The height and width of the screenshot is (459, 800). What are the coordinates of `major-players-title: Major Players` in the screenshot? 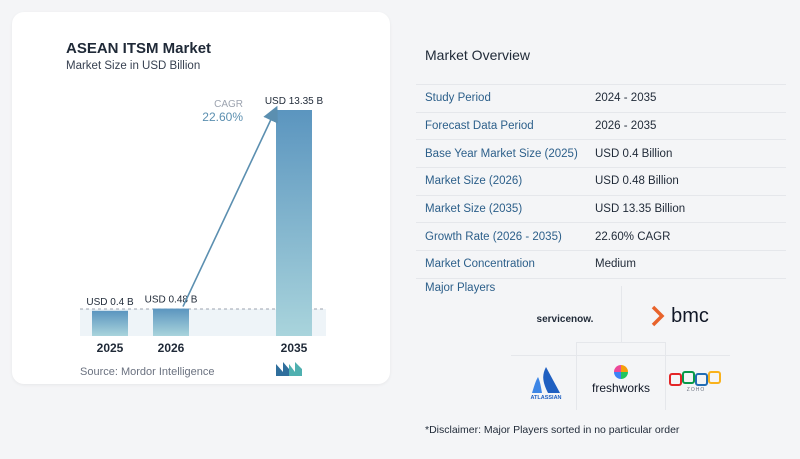 It's located at (460, 288).